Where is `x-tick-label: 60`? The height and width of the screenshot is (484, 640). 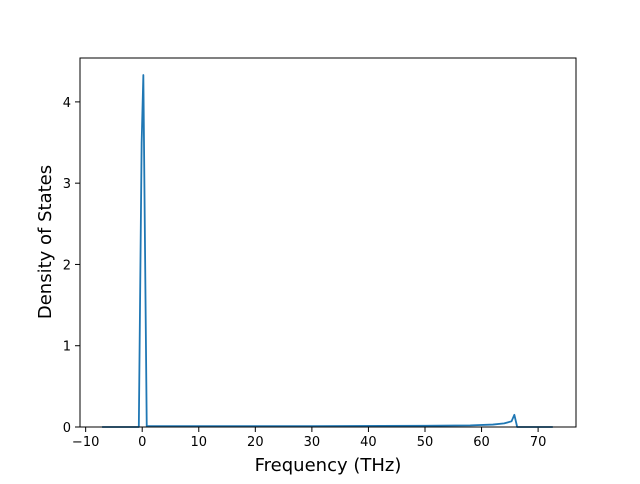 x-tick-label: 60 is located at coordinates (481, 442).